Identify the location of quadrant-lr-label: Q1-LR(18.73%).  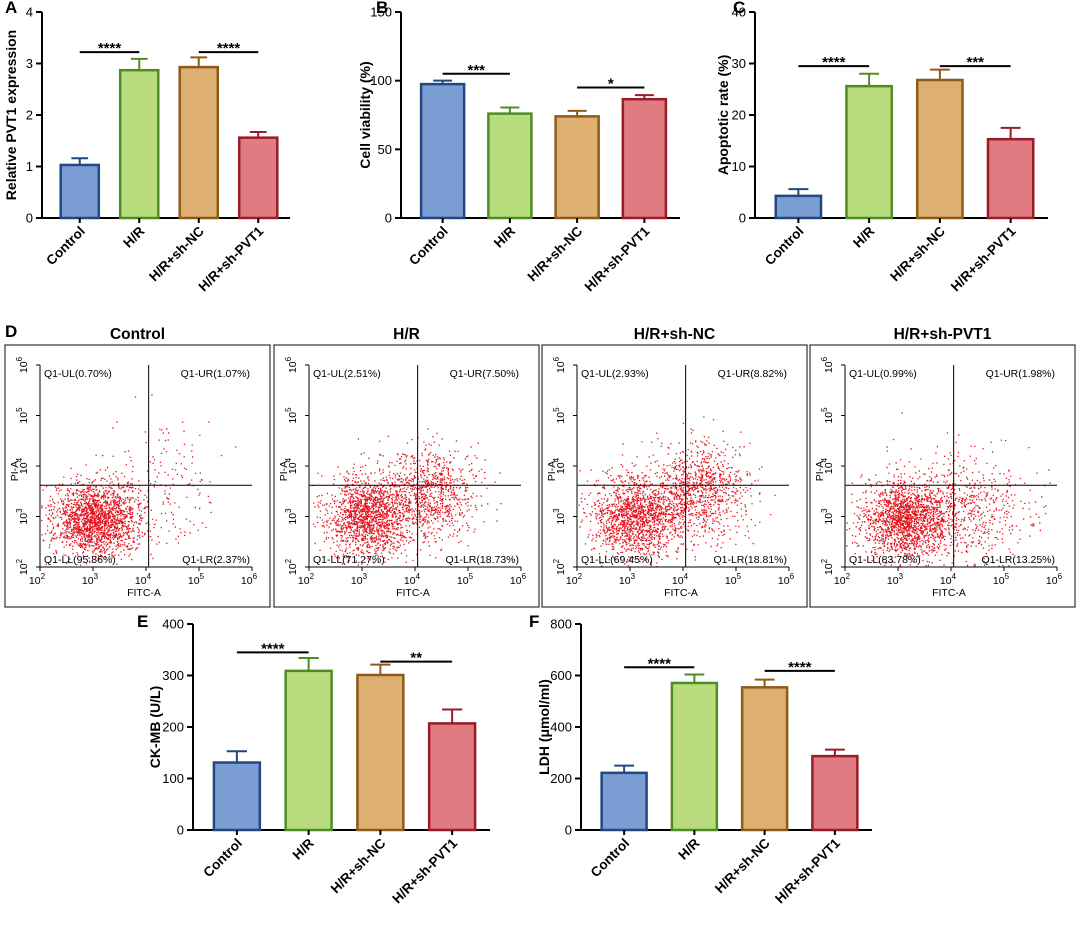
(482, 560).